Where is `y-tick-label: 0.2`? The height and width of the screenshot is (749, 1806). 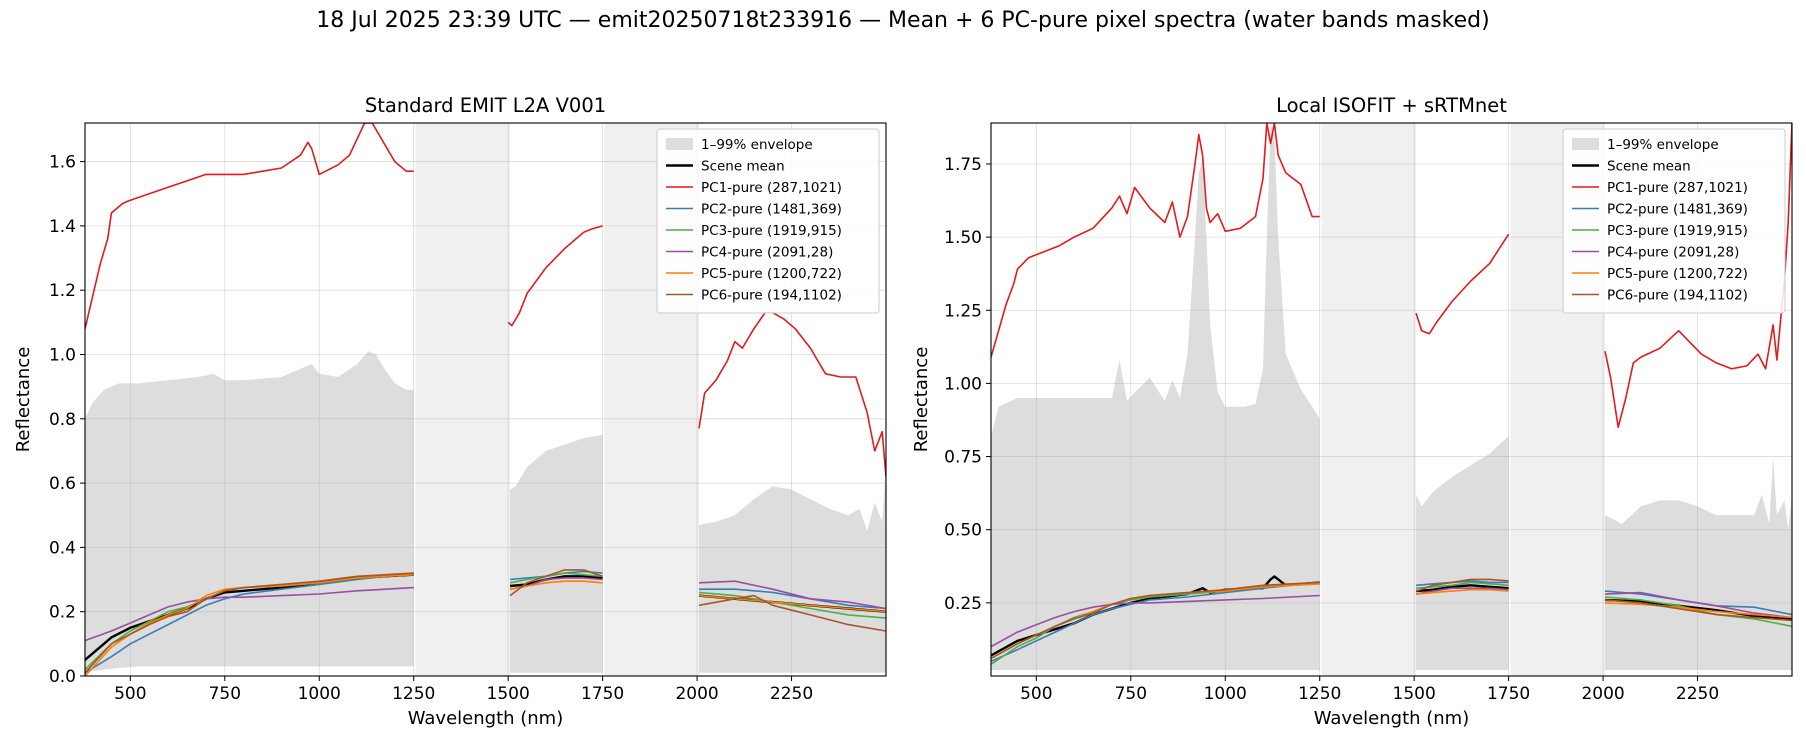
y-tick-label: 0.2 is located at coordinates (62, 613).